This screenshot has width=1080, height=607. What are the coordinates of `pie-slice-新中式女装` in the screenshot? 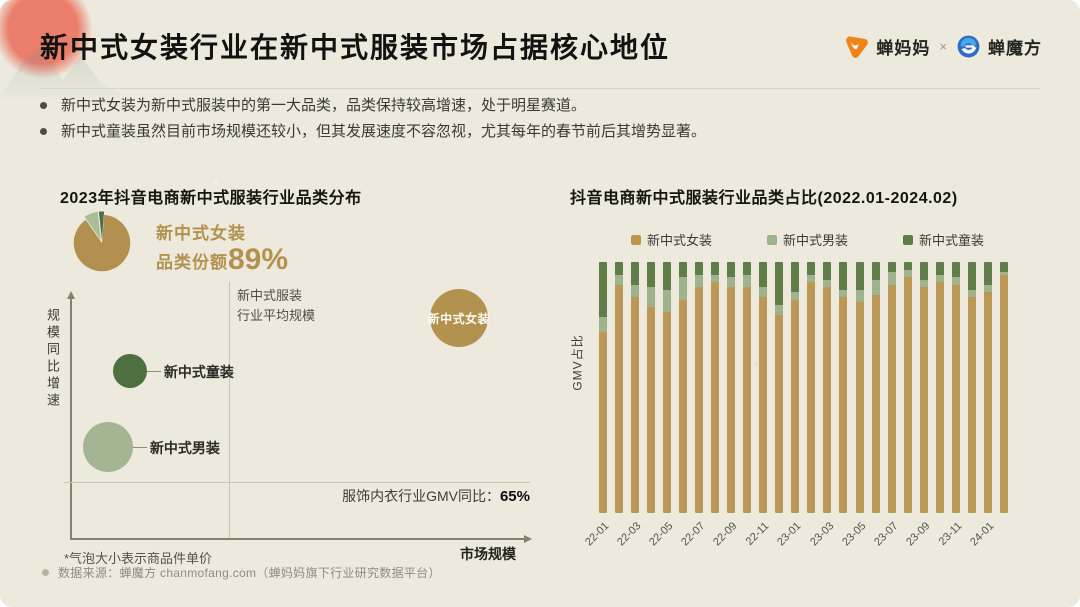 It's located at (102, 243).